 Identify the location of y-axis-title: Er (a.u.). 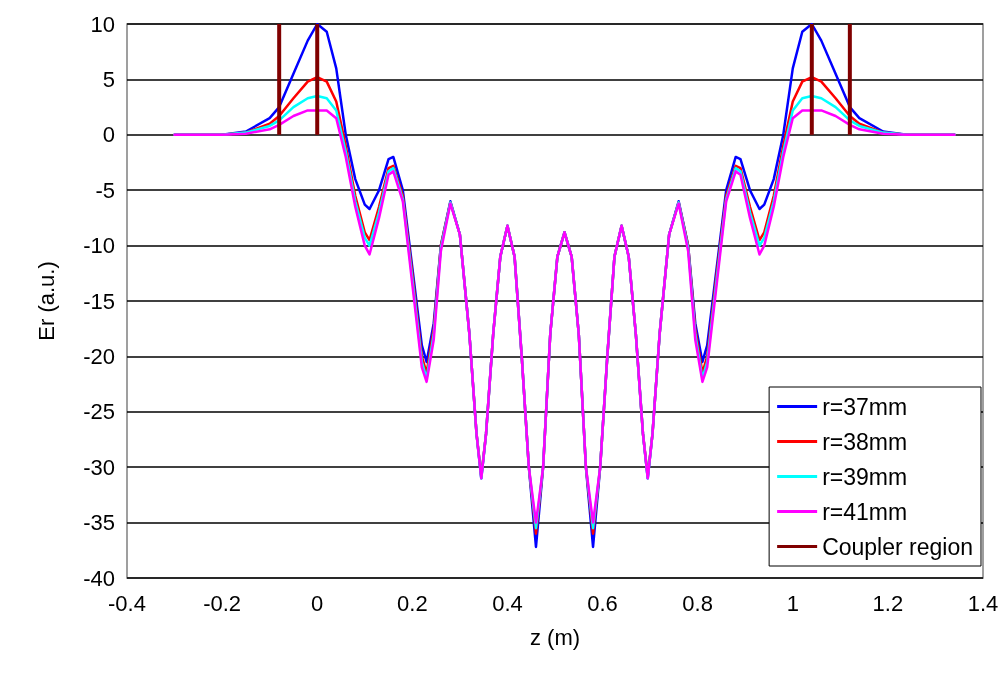
(46, 301).